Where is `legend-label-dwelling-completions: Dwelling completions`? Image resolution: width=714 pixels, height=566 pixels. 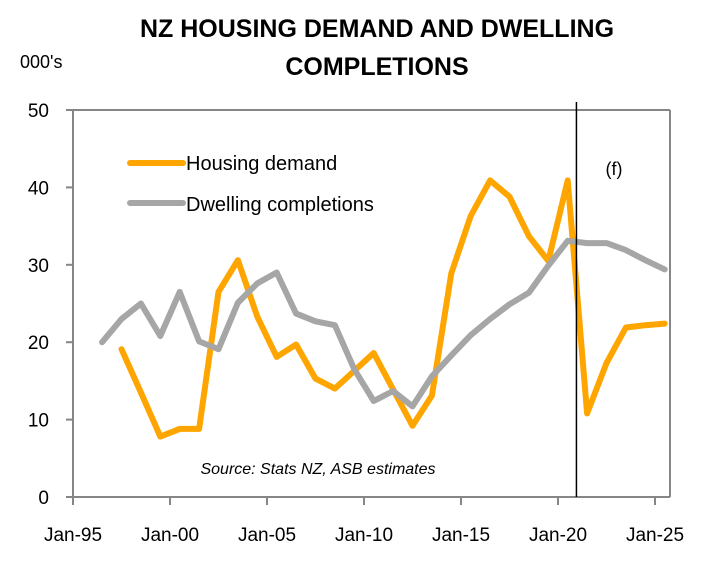
legend-label-dwelling-completions: Dwelling completions is located at coordinates (280, 205).